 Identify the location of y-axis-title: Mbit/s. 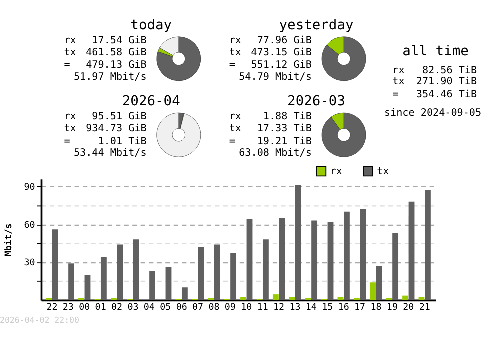
(8, 240).